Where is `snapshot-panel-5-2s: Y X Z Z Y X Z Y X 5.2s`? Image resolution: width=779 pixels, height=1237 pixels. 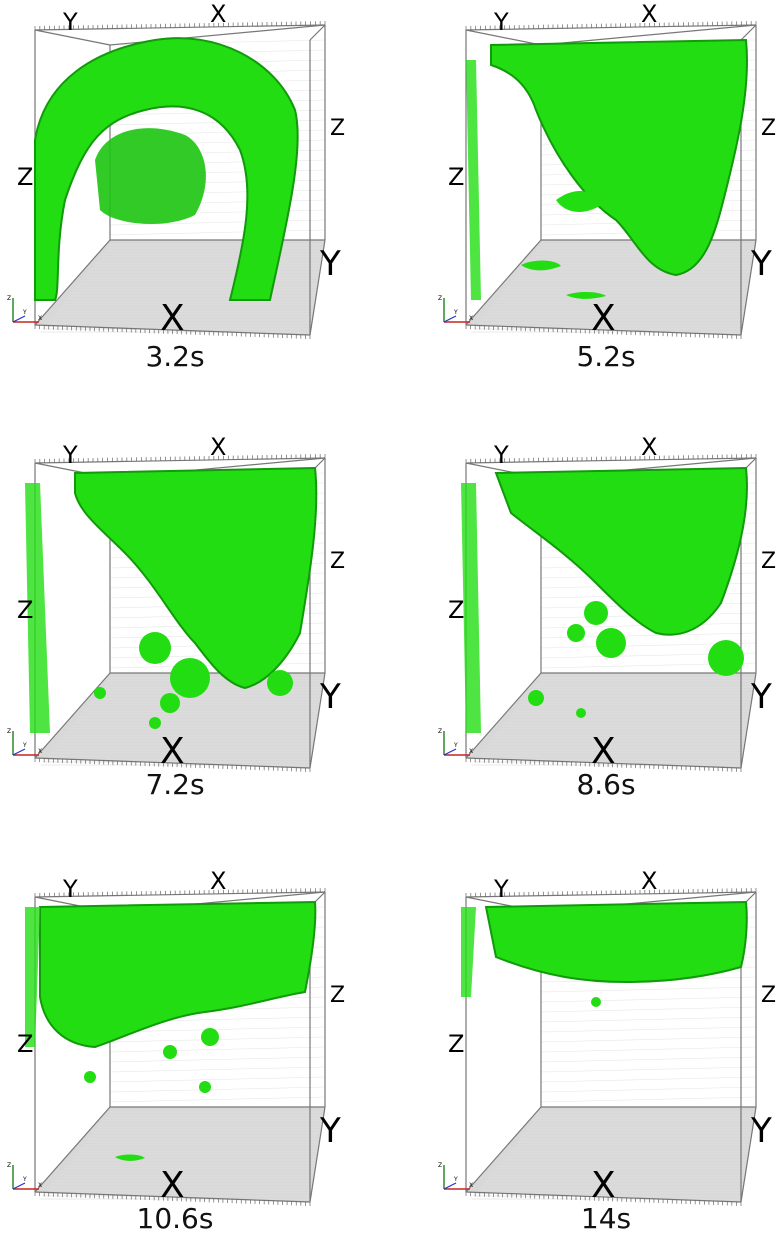 snapshot-panel-5-2s: Y X Z Z Y X Z Y X 5.2s is located at coordinates (606, 186).